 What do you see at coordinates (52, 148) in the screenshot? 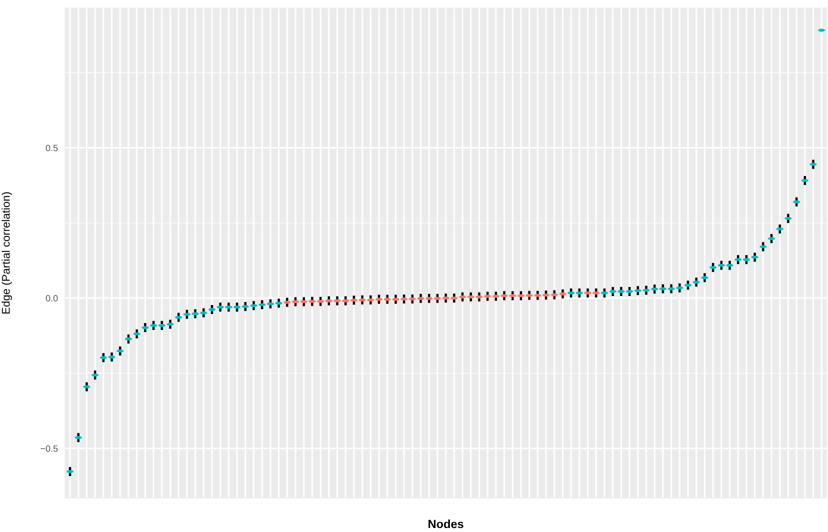
I see `y-tick-label: 0.5` at bounding box center [52, 148].